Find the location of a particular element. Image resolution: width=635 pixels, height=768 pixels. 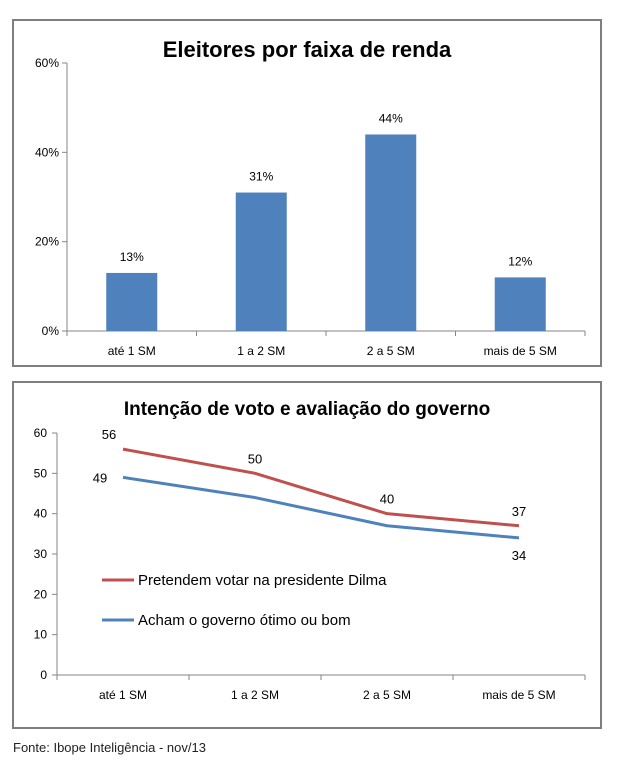

y-tick-label: 60% is located at coordinates (47, 63).